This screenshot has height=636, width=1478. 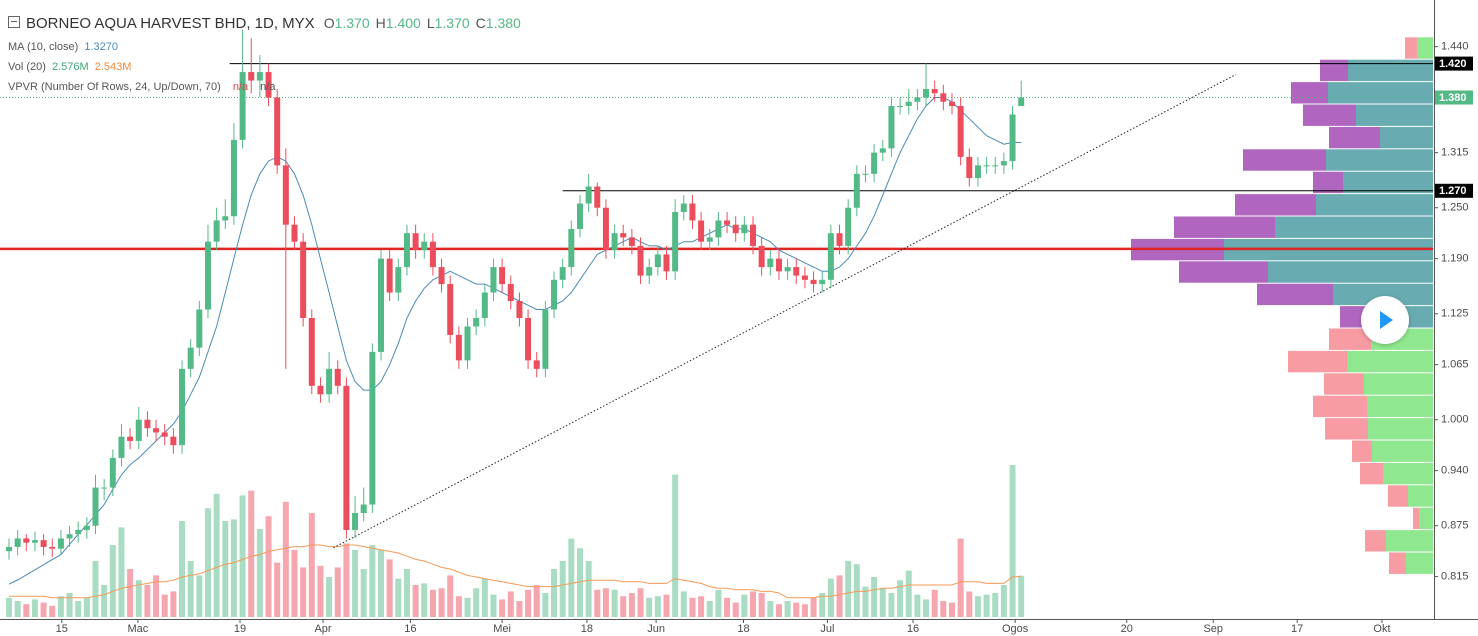 I want to click on ohlc-key: H, so click(x=380, y=23).